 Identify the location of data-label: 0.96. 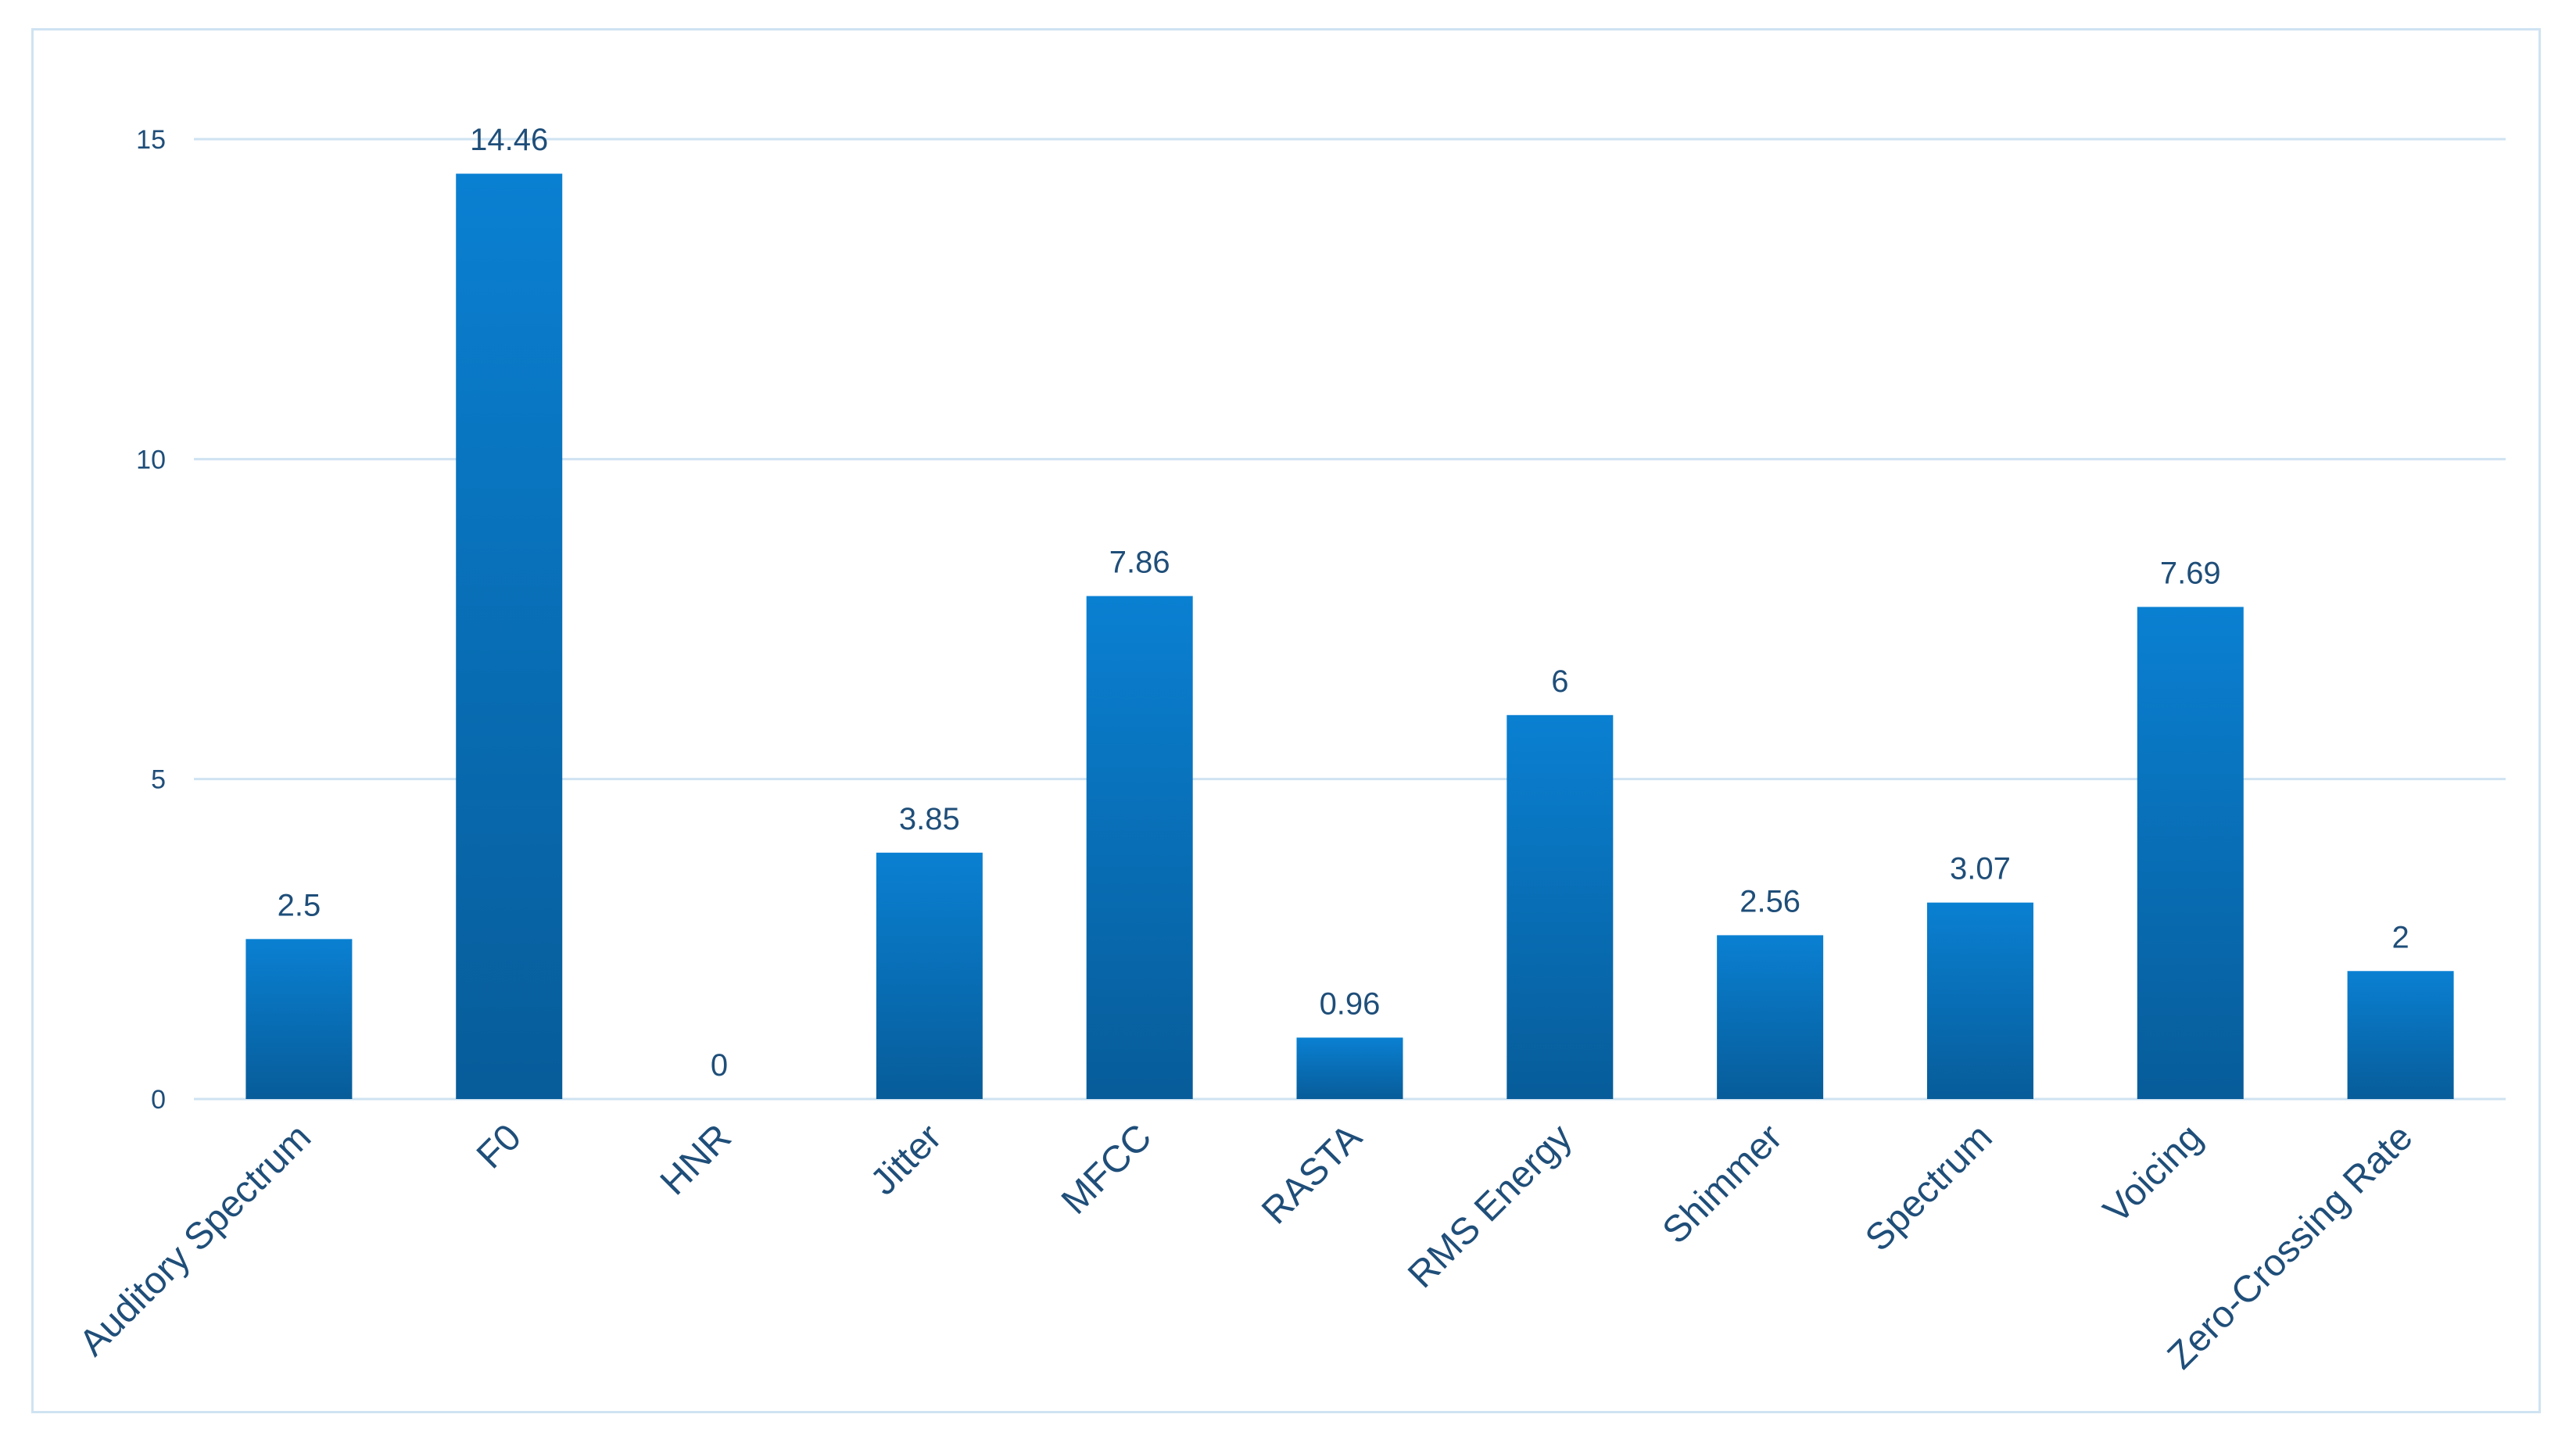
(1350, 1003).